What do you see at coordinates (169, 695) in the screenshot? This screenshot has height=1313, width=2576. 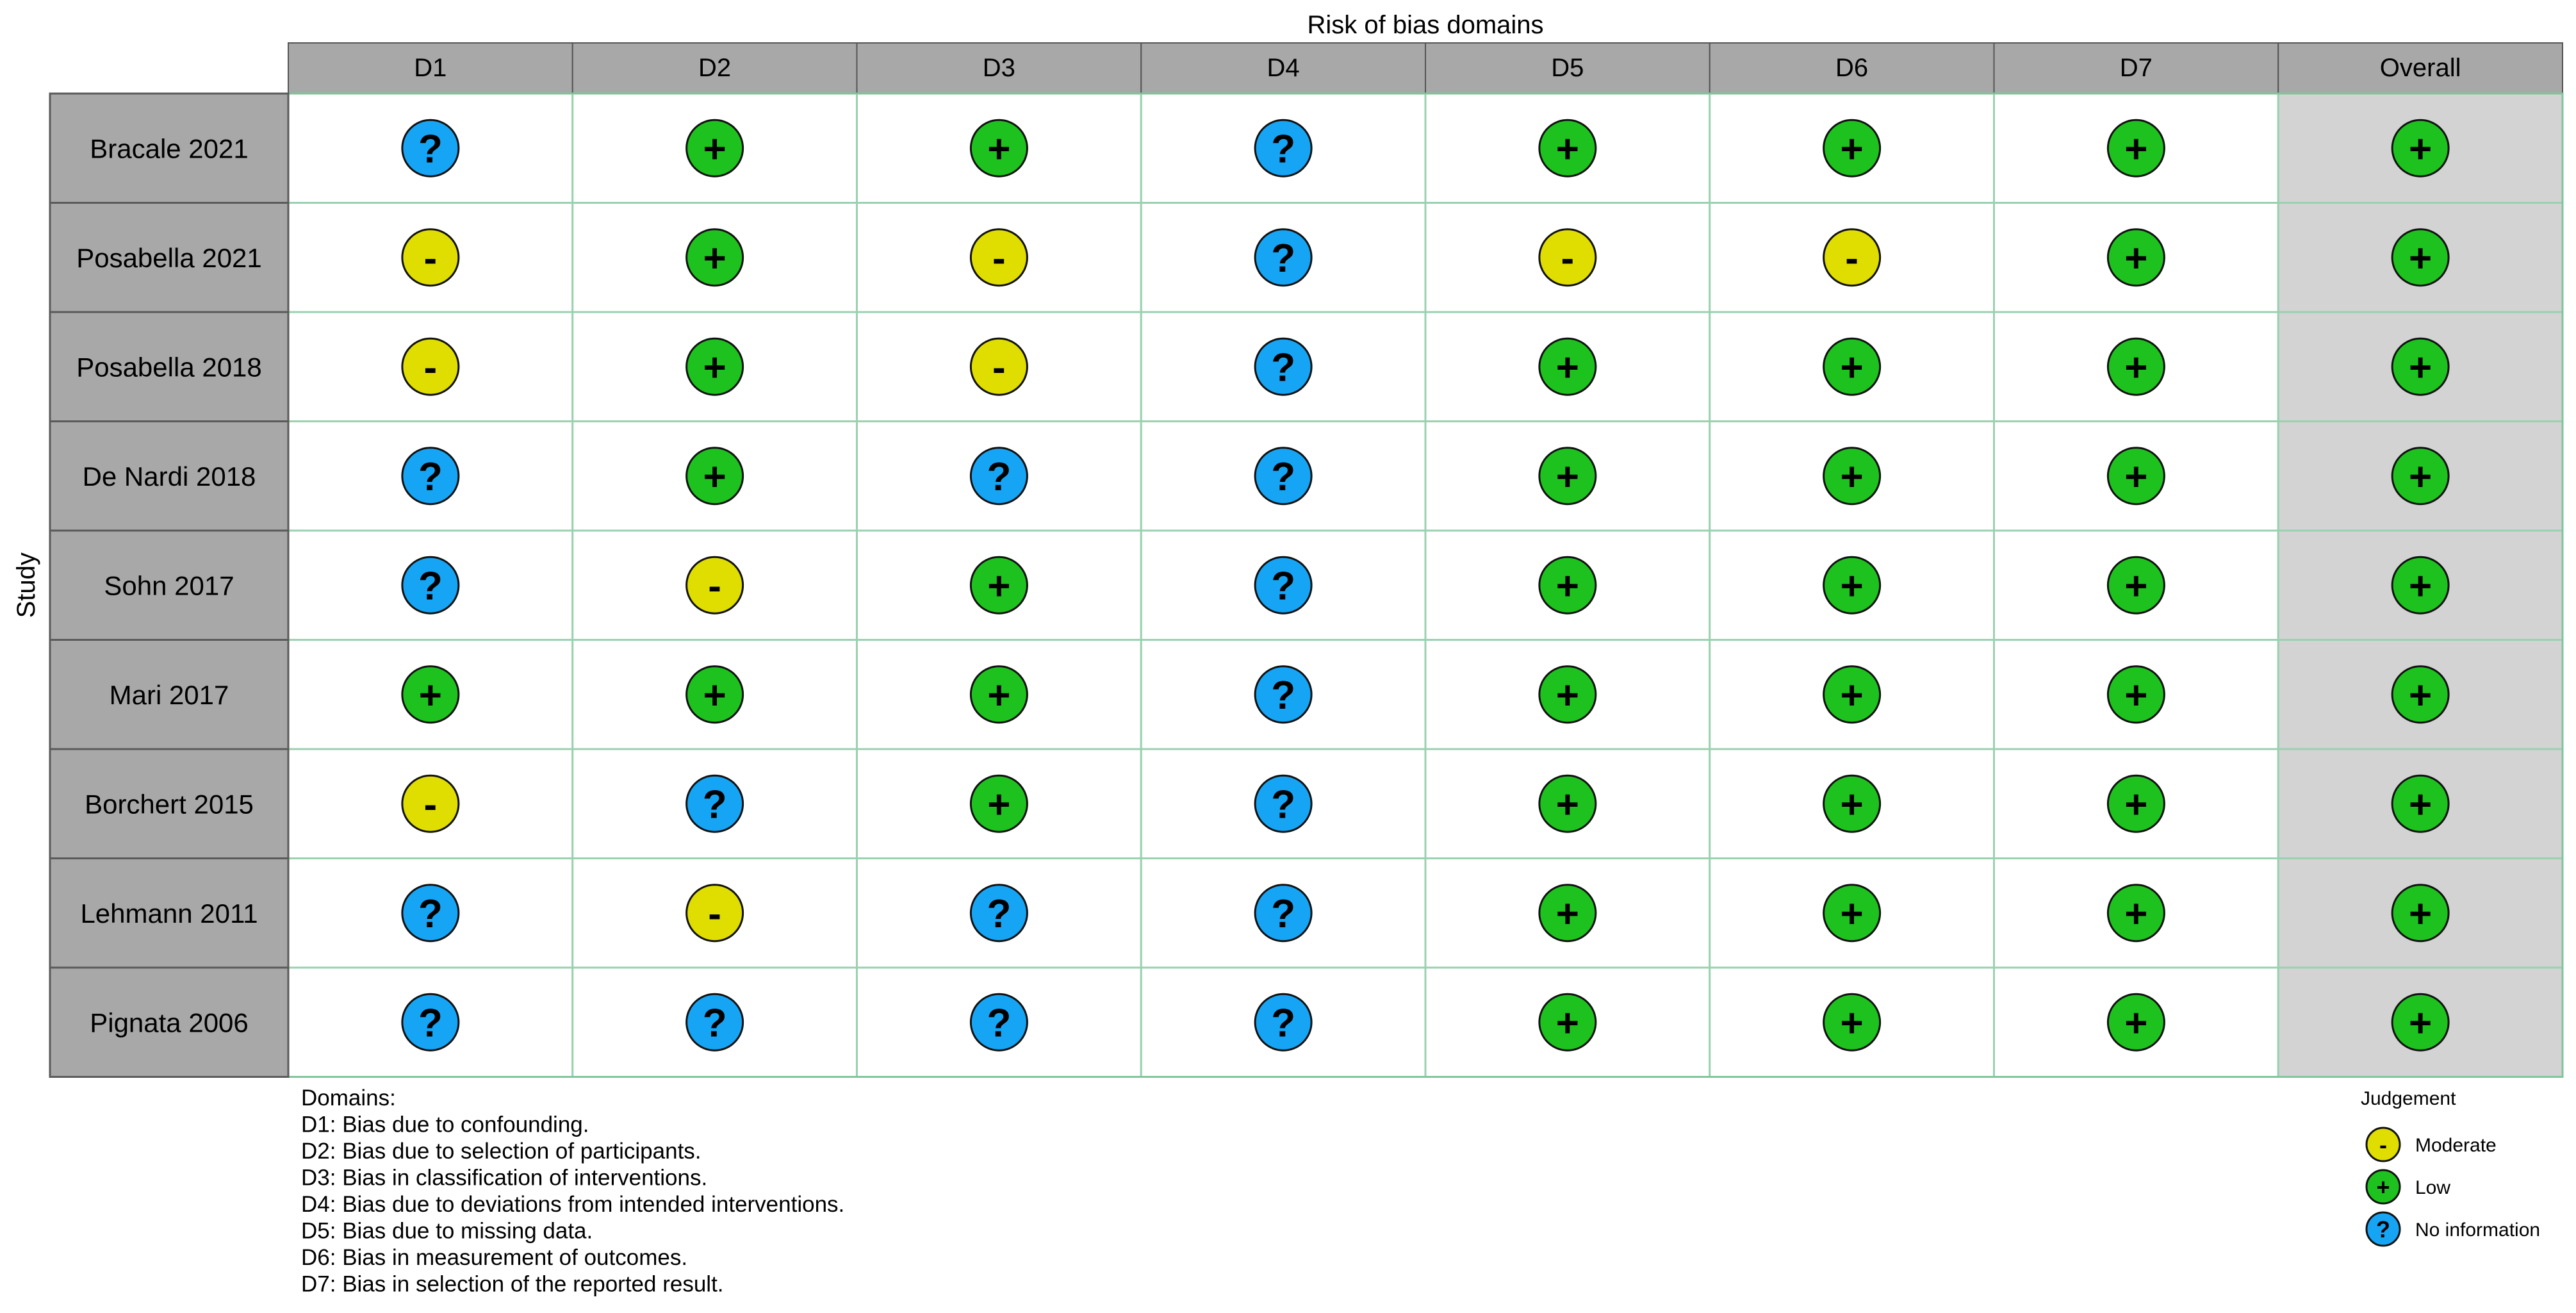 I see `study-label: Mari 2017` at bounding box center [169, 695].